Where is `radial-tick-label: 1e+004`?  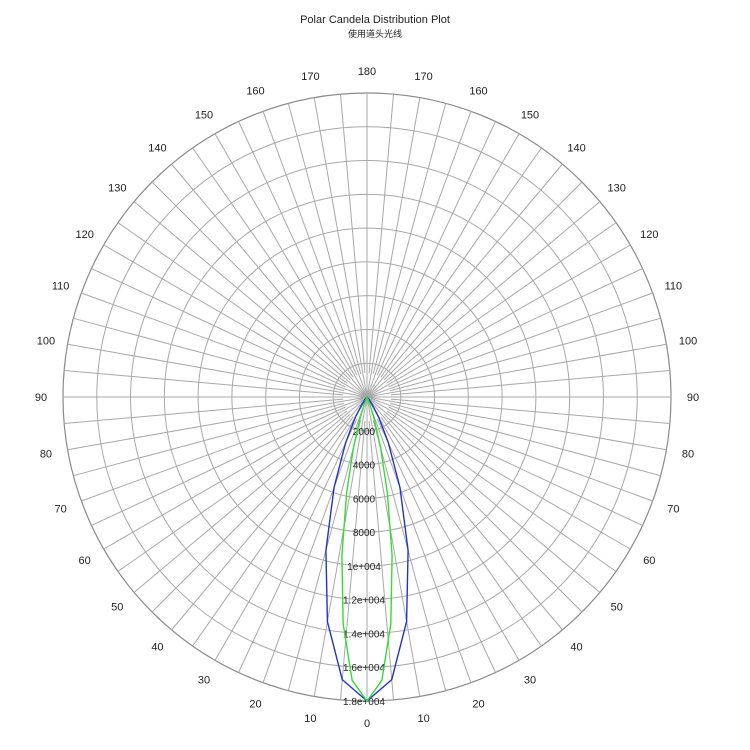 radial-tick-label: 1e+004 is located at coordinates (364, 567).